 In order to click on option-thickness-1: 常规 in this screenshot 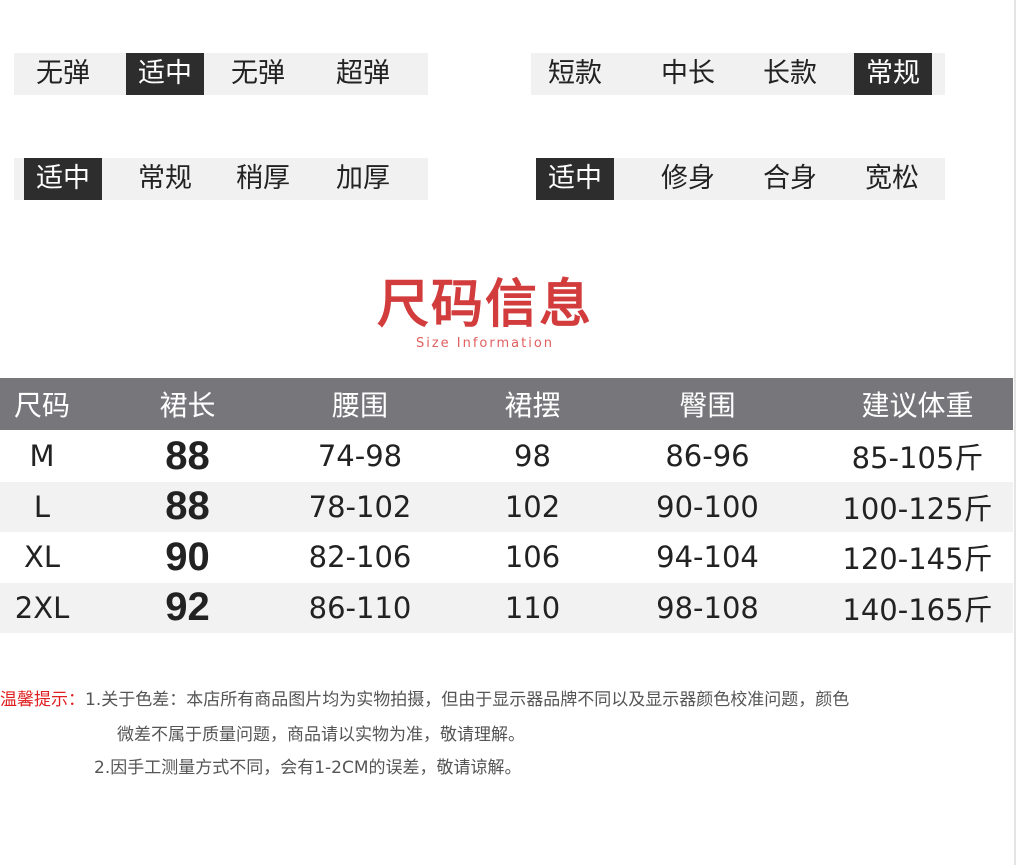, I will do `click(165, 178)`.